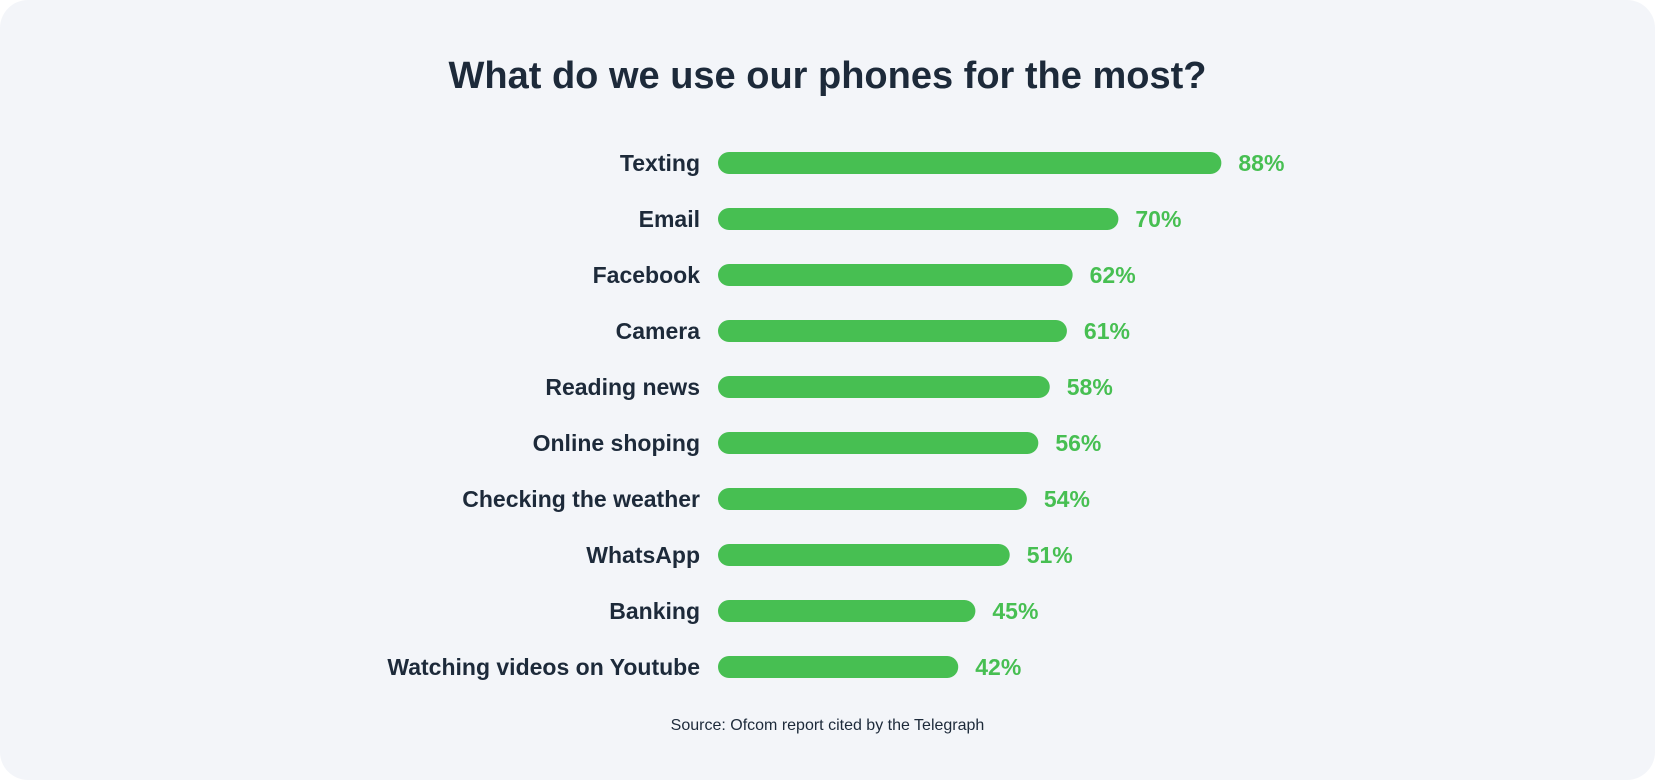 This screenshot has width=1655, height=780. Describe the element at coordinates (1050, 555) in the screenshot. I see `value-label: 51%` at that location.